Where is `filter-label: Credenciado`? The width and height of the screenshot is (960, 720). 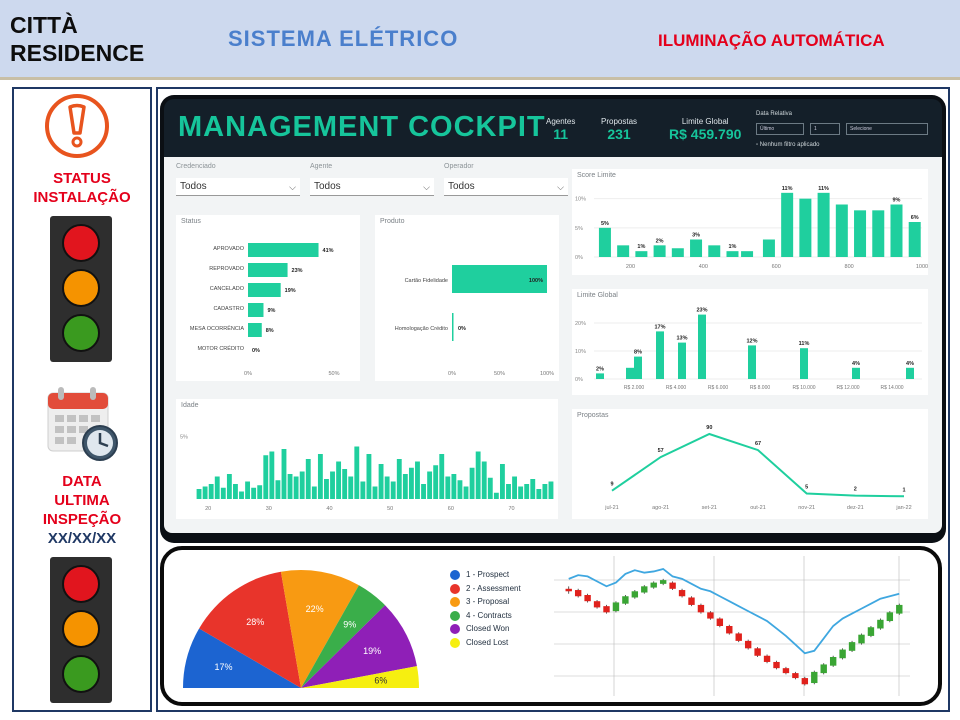
filter-label: Credenciado is located at coordinates (196, 166).